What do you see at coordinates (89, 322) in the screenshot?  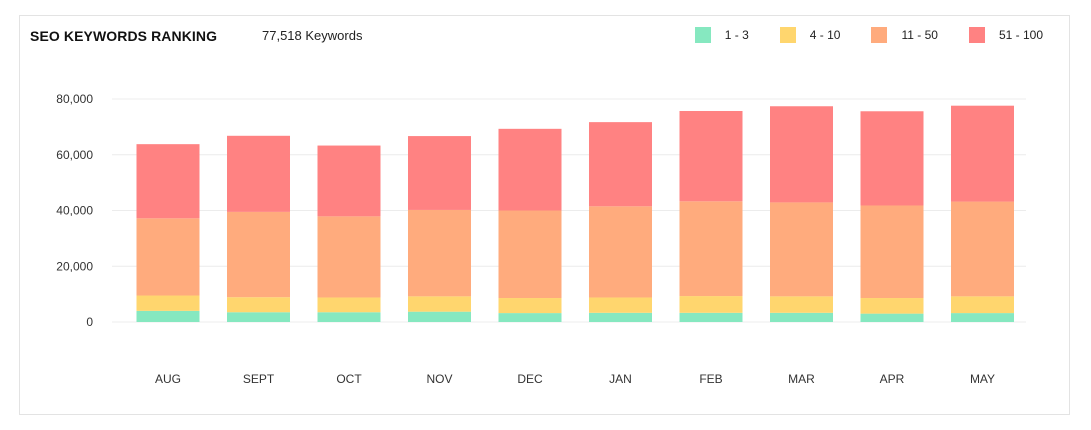 I see `y-tick-label: 0` at bounding box center [89, 322].